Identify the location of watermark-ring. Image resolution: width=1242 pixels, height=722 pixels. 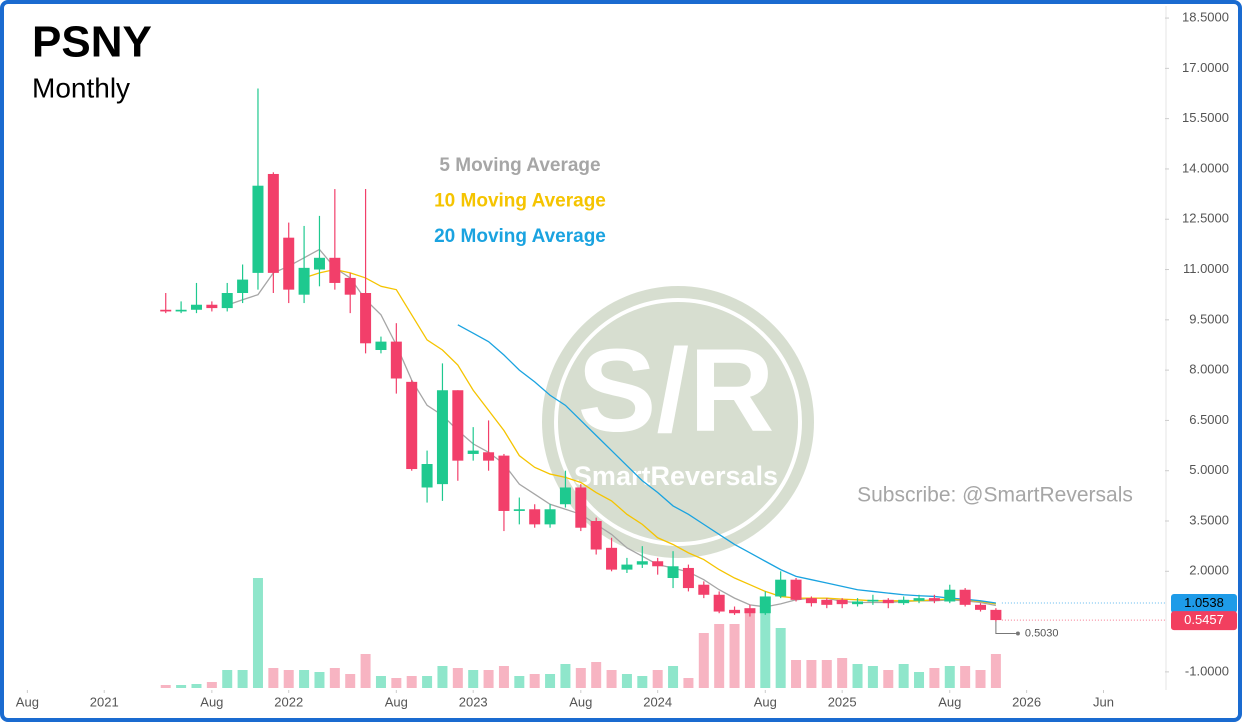
(678, 422).